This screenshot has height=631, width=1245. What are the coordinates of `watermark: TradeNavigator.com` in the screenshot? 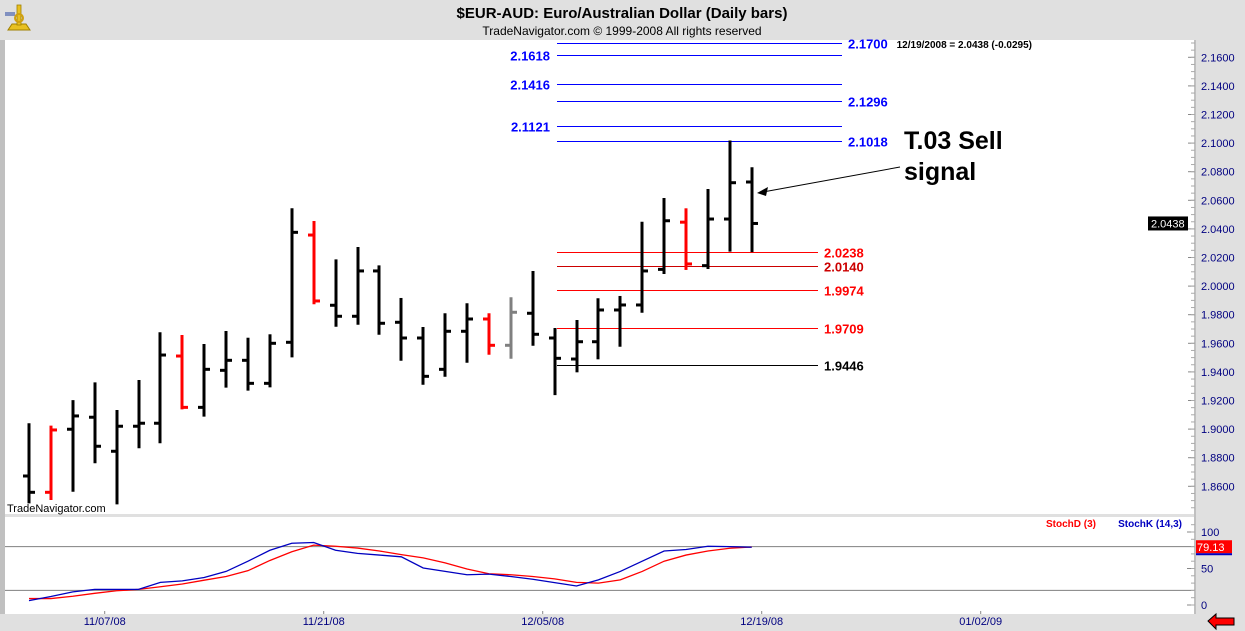 It's located at (56, 509).